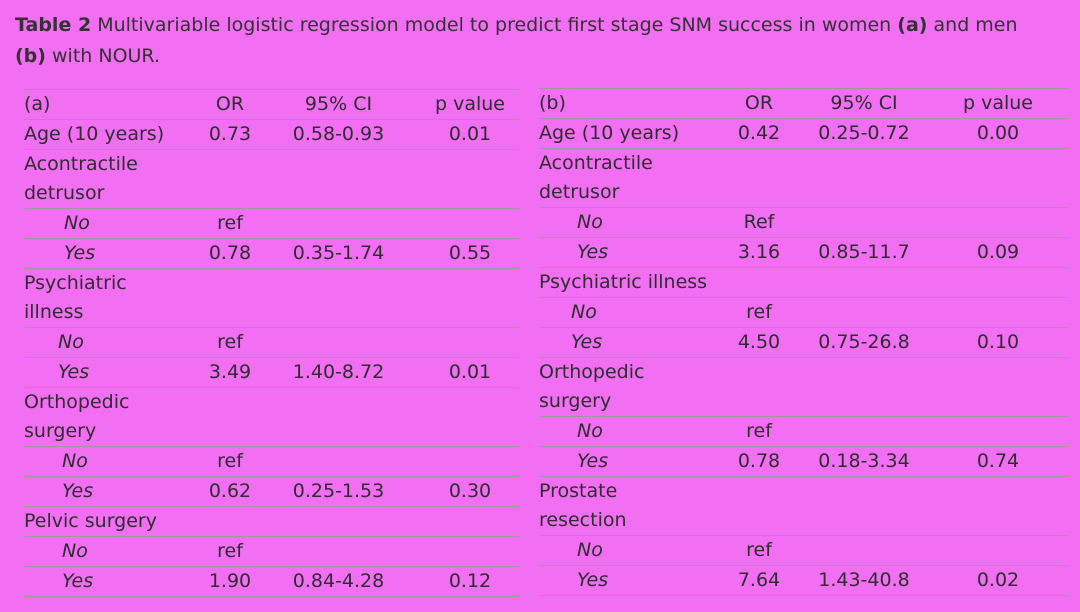 Image resolution: width=1080 pixels, height=612 pixels. Describe the element at coordinates (864, 252) in the screenshot. I see `row-confidence-interval: 0.85-11.7` at that location.